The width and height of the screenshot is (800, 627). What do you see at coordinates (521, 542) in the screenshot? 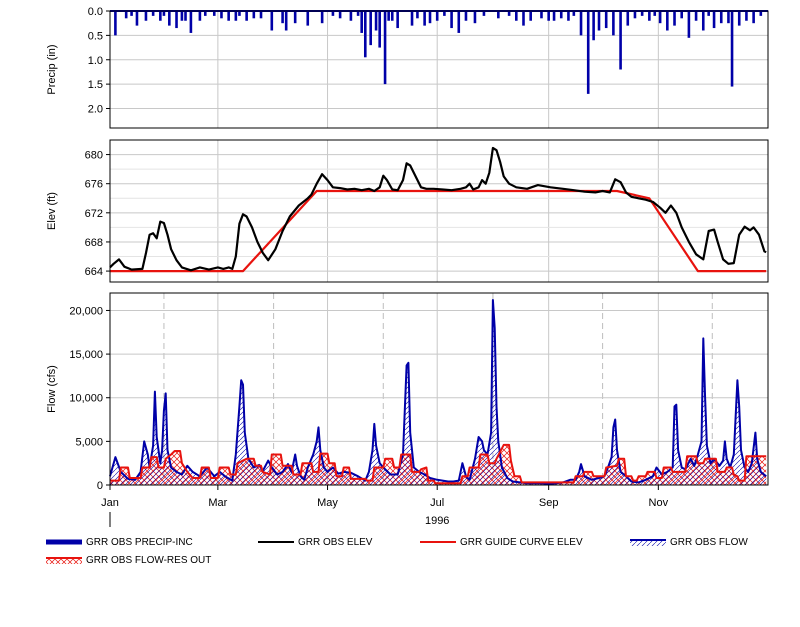
I see `legend-label: GRR GUIDE CURVE ELEV` at bounding box center [521, 542].